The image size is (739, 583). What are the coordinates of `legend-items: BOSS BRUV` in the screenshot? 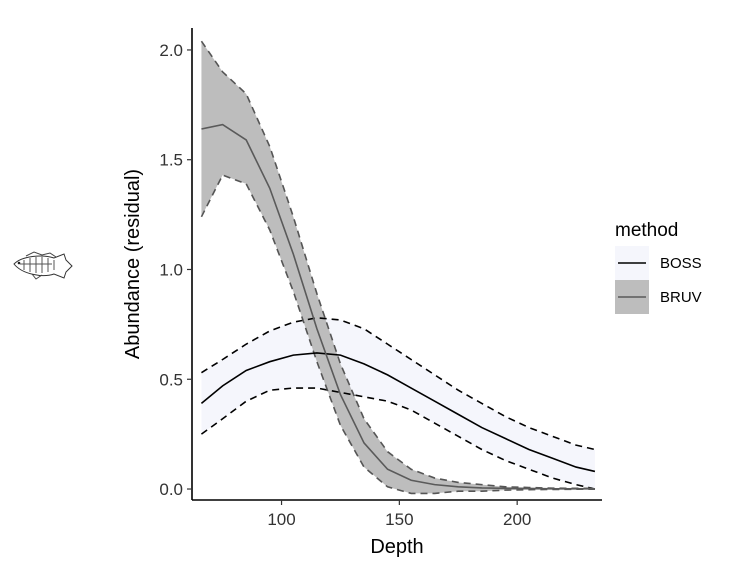 It's located at (658, 280).